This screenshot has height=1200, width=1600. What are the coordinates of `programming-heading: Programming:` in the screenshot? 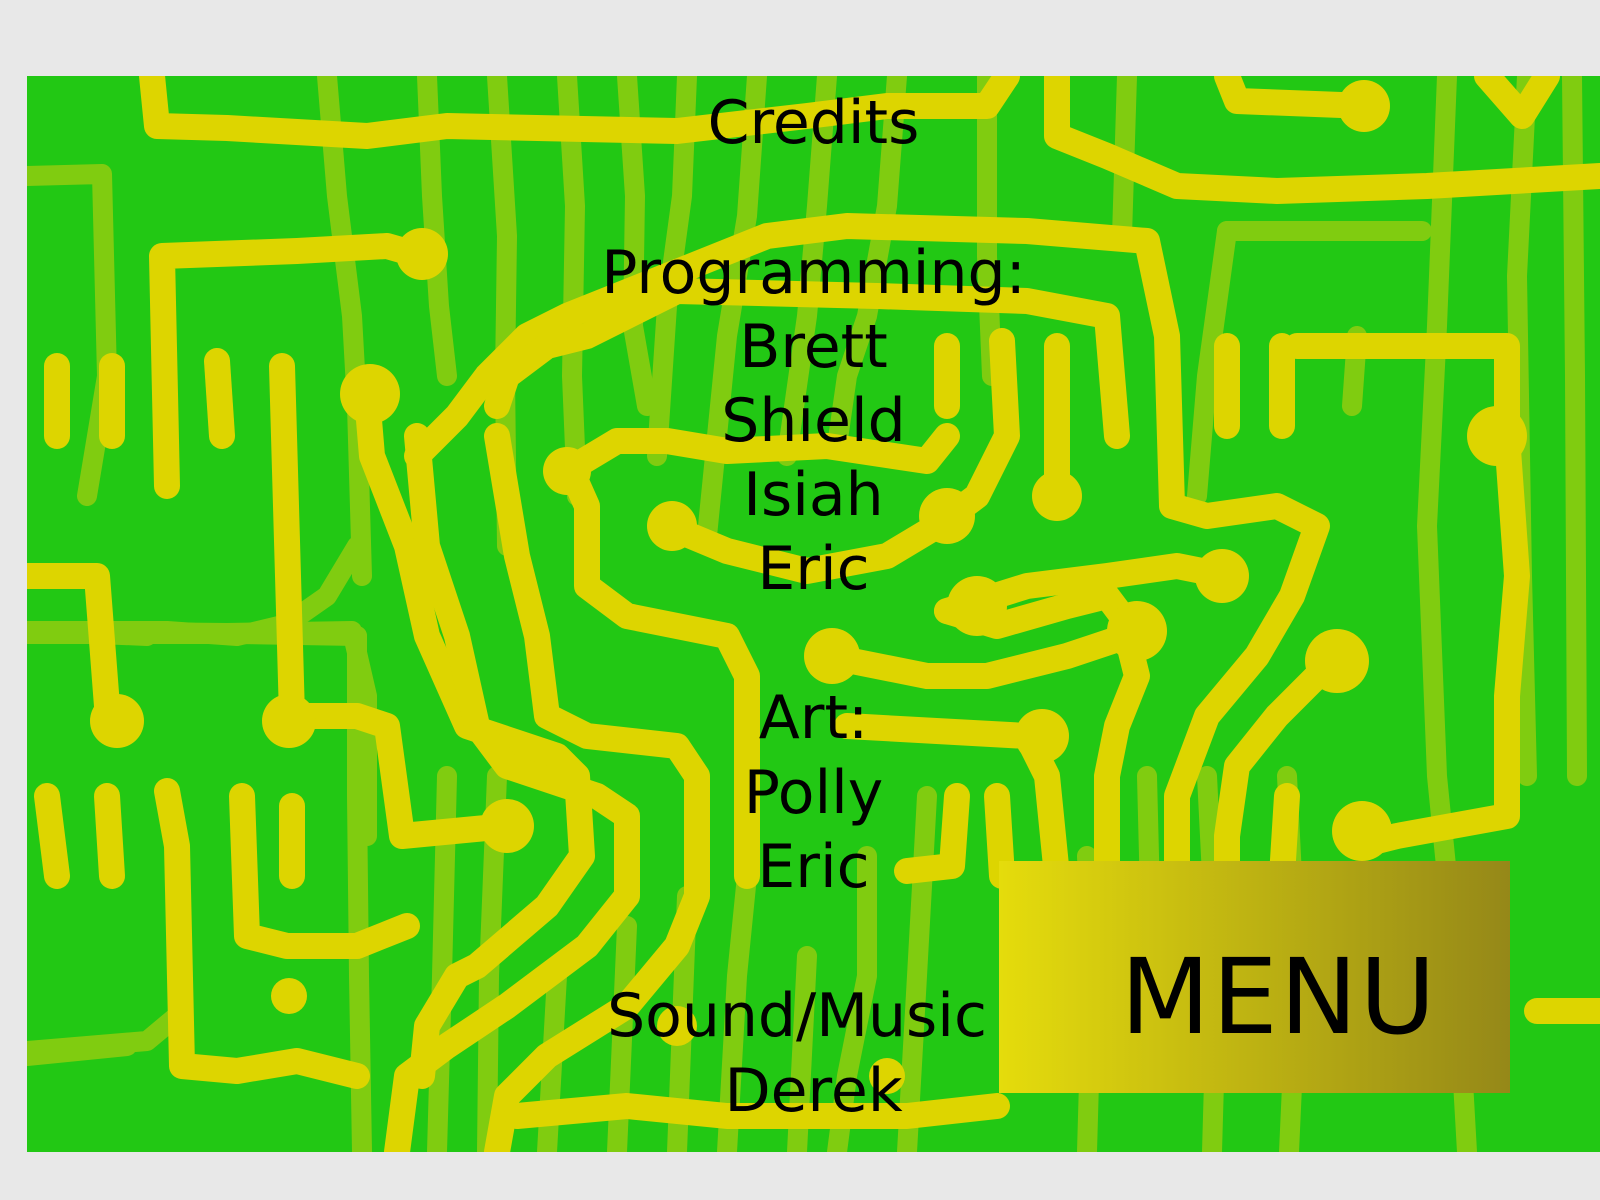 It's located at (813, 273).